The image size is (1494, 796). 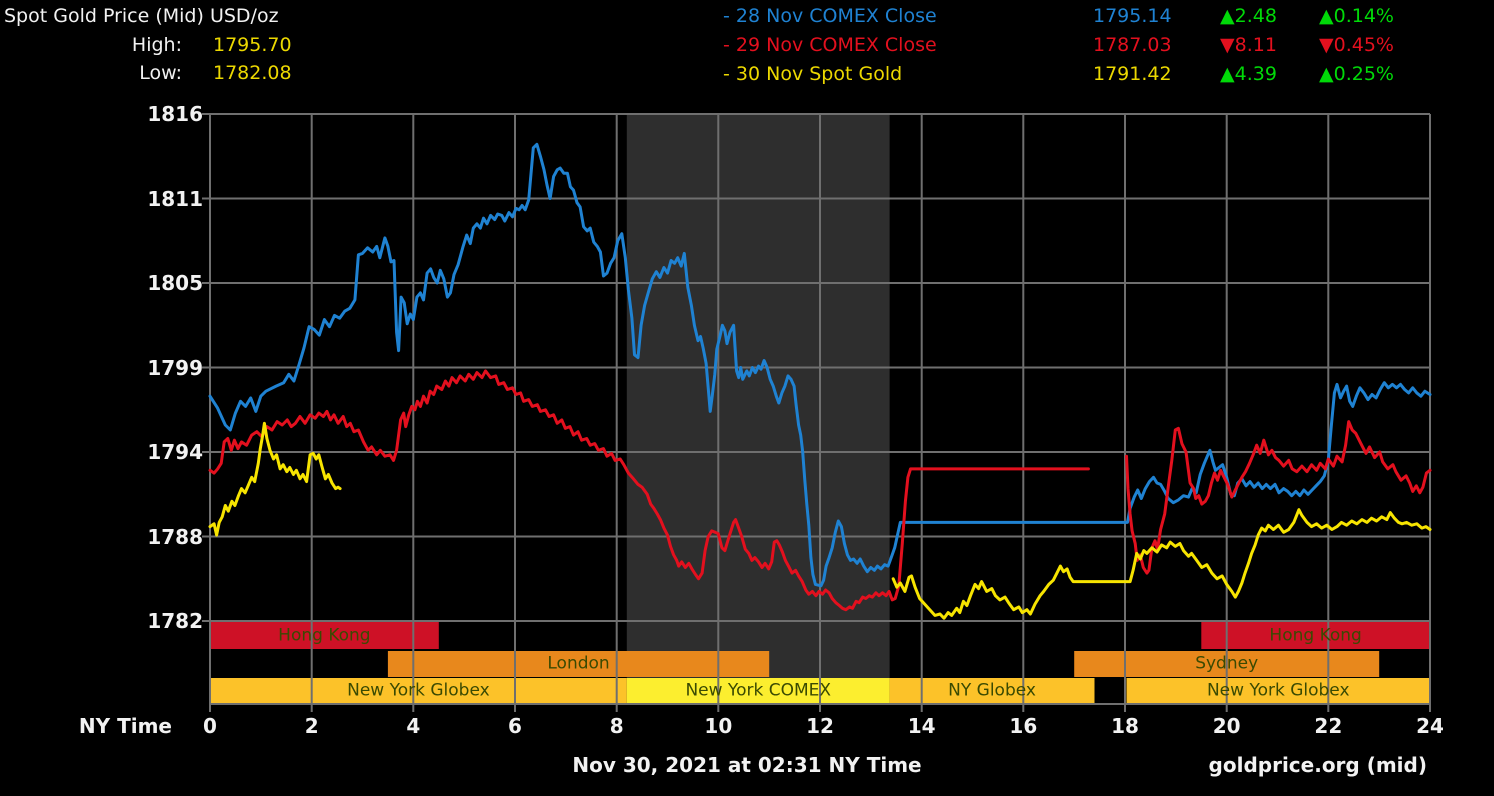 I want to click on high-value: 1795.70, so click(x=252, y=45).